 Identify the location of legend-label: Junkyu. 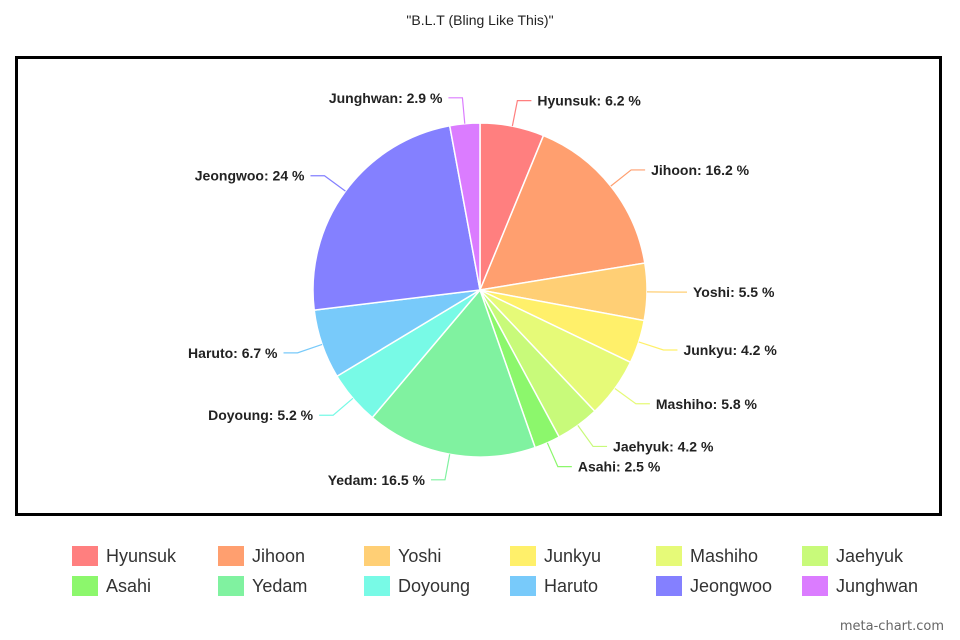
(573, 555).